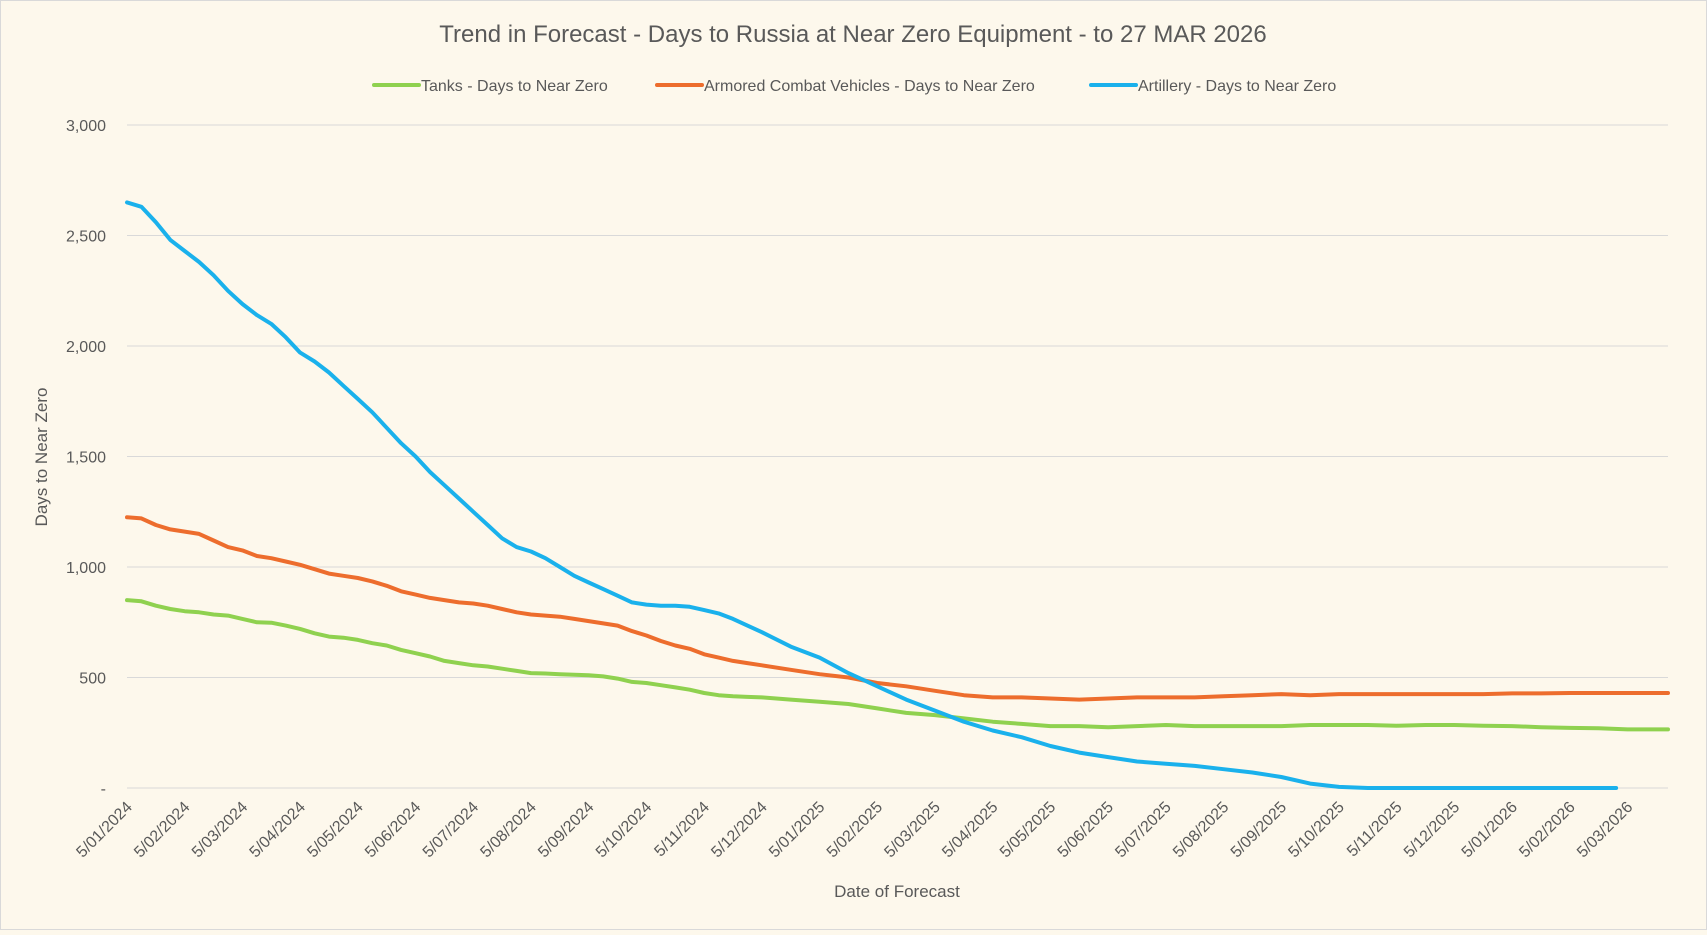 Image resolution: width=1707 pixels, height=935 pixels. I want to click on y-axis-label: Days to Near Zero, so click(41, 457).